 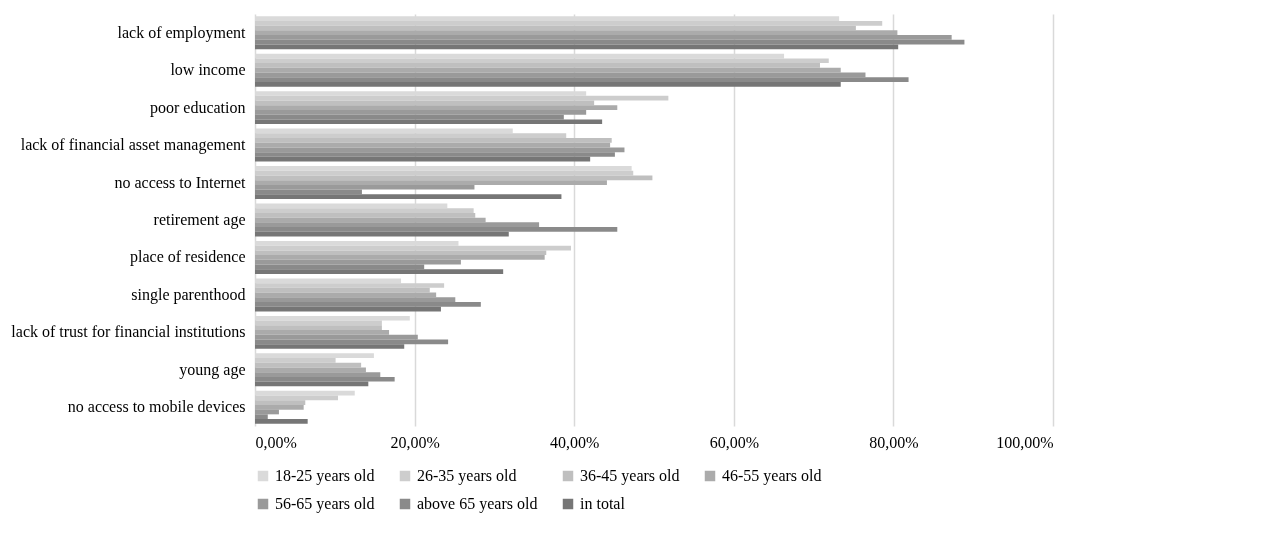 What do you see at coordinates (156, 407) in the screenshot?
I see `y-tick-label: no access to mobile devices` at bounding box center [156, 407].